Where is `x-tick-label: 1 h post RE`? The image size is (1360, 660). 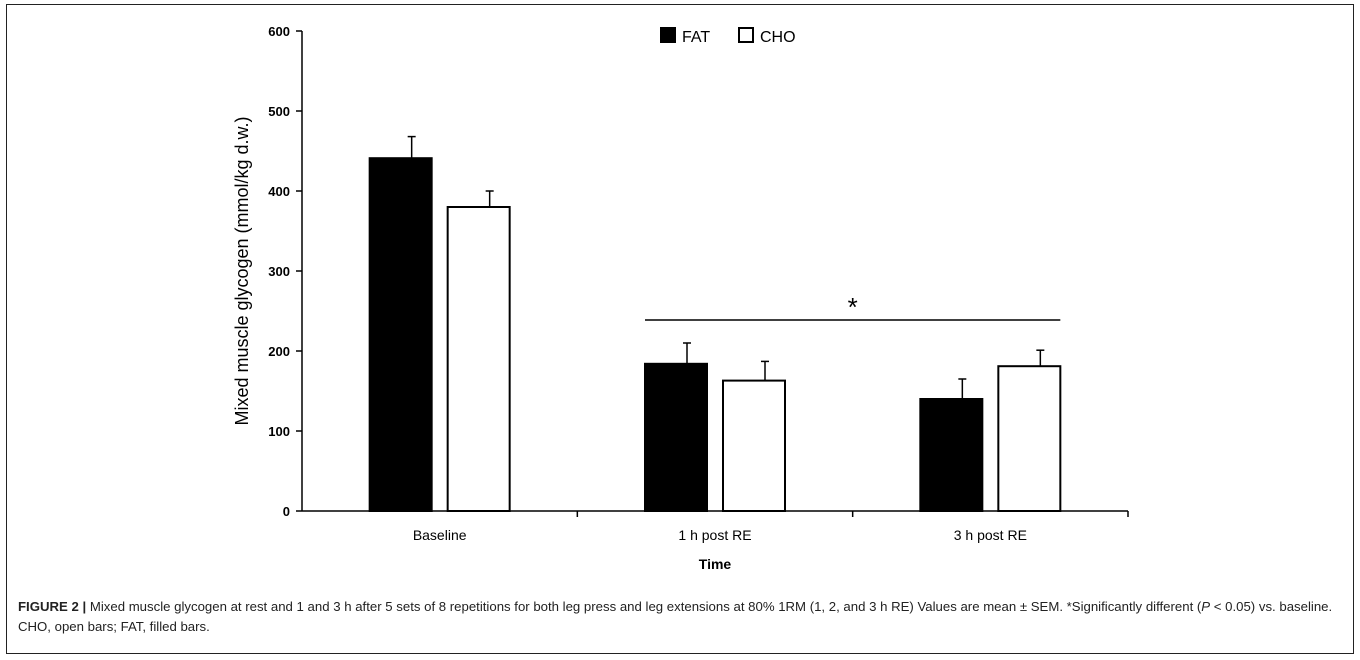 x-tick-label: 1 h post RE is located at coordinates (714, 535).